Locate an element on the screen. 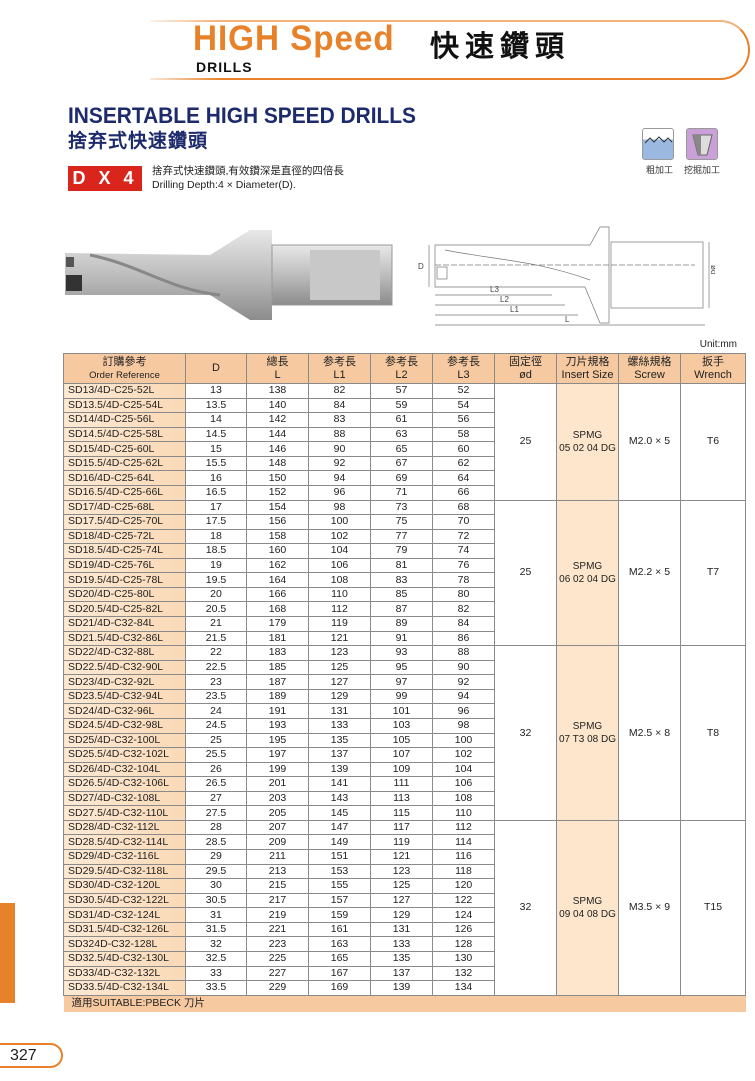  value-cell: 97 is located at coordinates (401, 682).